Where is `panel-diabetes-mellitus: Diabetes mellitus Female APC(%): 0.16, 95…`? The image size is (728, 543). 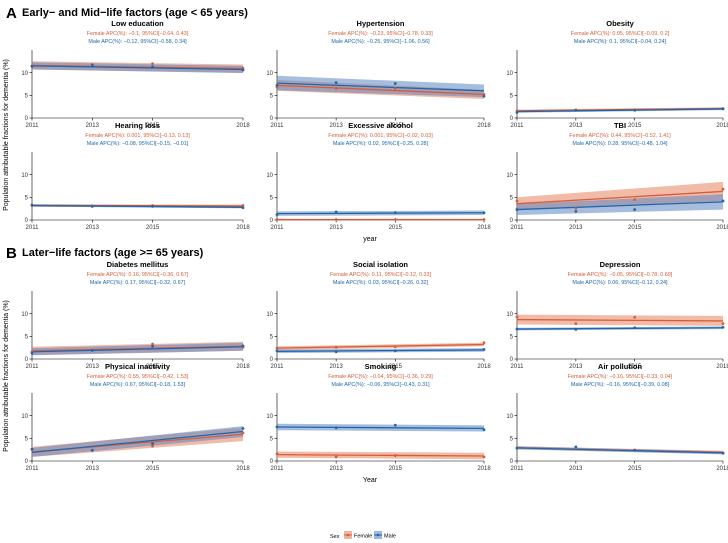 panel-diabetes-mellitus: Diabetes mellitus Female APC(%): 0.16, 95… is located at coordinates (135, 315).